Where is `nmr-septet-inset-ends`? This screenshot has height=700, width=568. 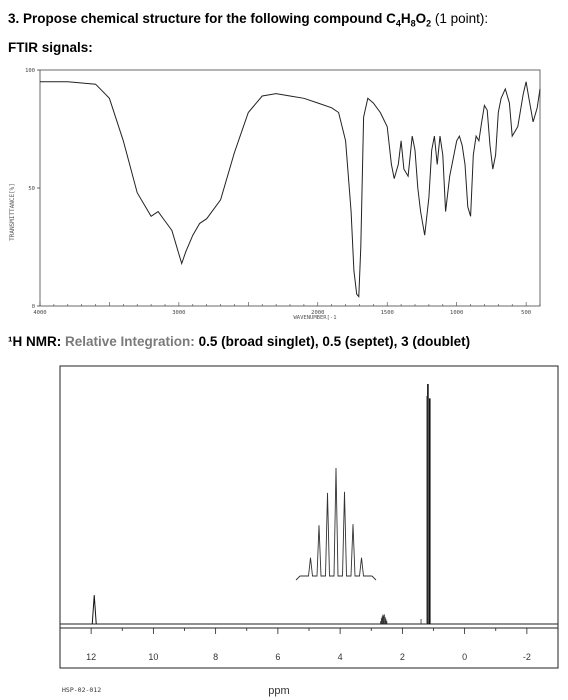 nmr-septet-inset-ends is located at coordinates (336, 578).